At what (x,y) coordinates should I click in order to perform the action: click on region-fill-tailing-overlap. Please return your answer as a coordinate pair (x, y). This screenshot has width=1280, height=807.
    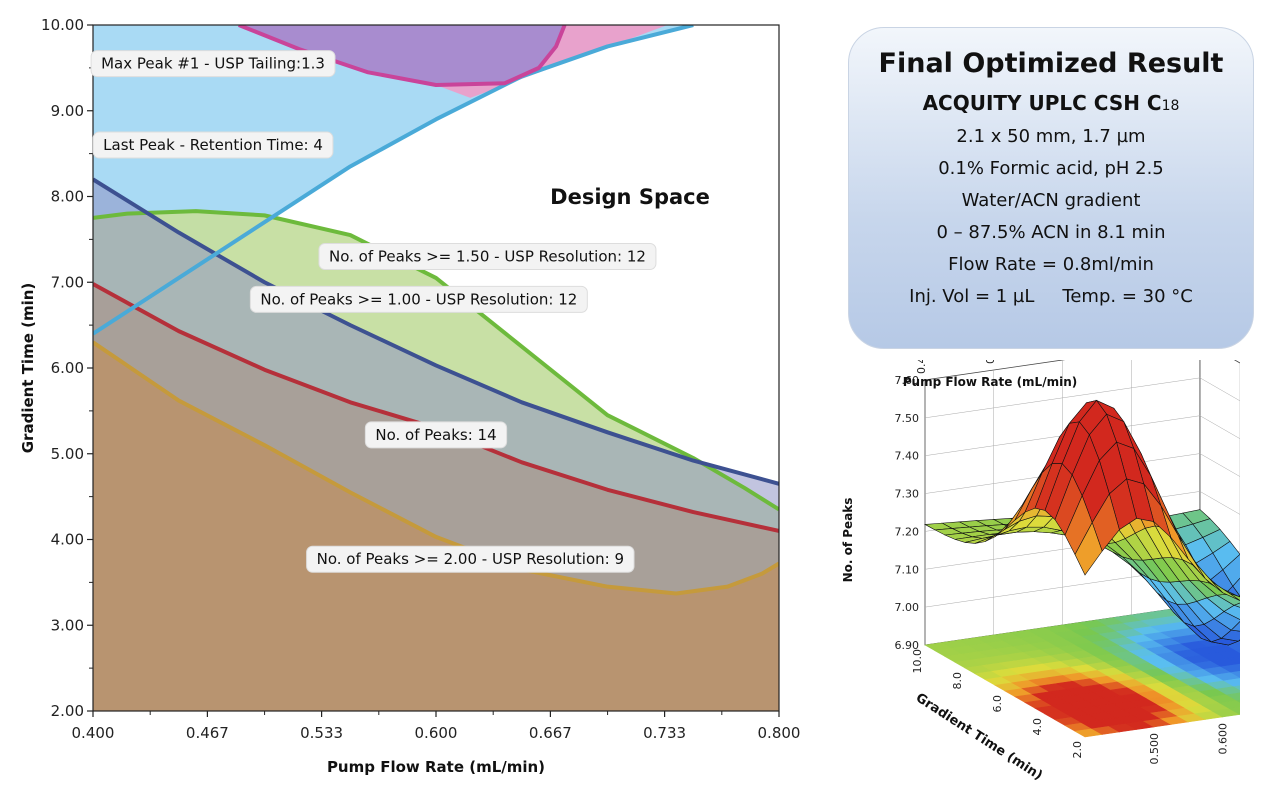
    Looking at the image, I should click on (552, 61).